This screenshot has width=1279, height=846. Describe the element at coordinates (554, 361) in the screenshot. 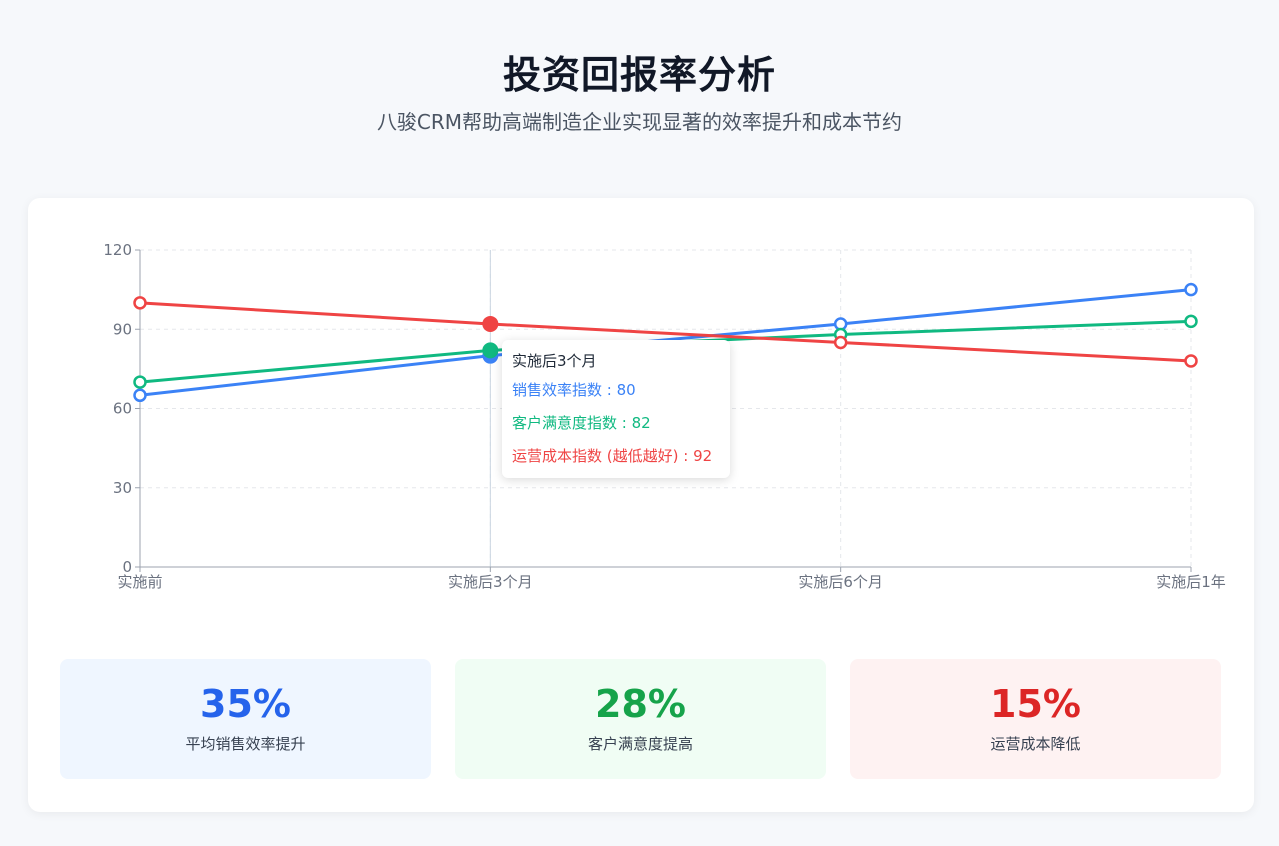

I see `tooltip-title: 实施后3个月` at that location.